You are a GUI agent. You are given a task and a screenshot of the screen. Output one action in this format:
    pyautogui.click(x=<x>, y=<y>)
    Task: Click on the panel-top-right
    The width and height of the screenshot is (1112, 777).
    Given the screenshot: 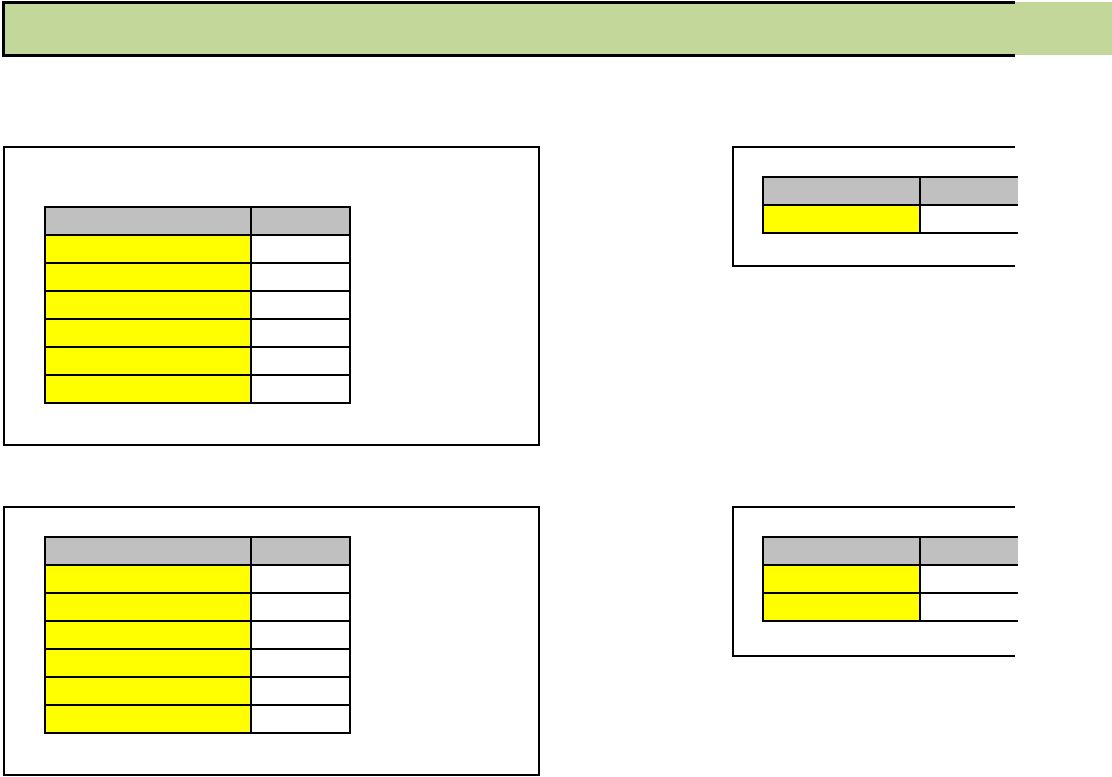 What is the action you would take?
    pyautogui.click(x=875, y=206)
    